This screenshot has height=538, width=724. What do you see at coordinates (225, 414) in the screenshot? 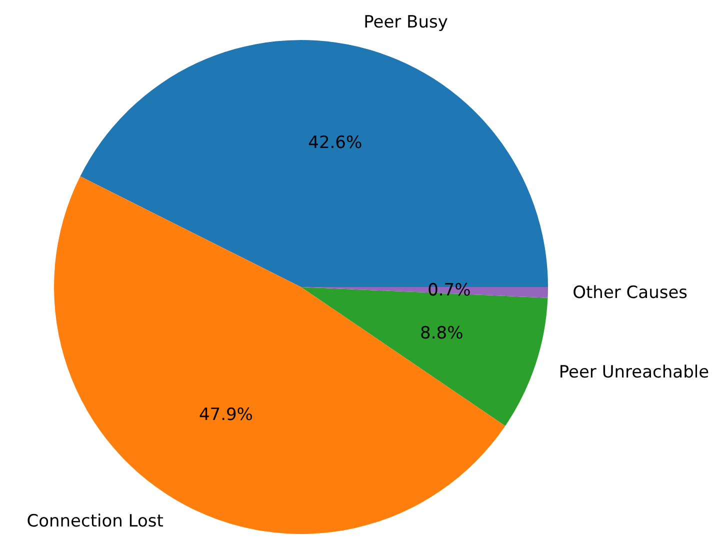
I see `data-label: 47.9%` at bounding box center [225, 414].